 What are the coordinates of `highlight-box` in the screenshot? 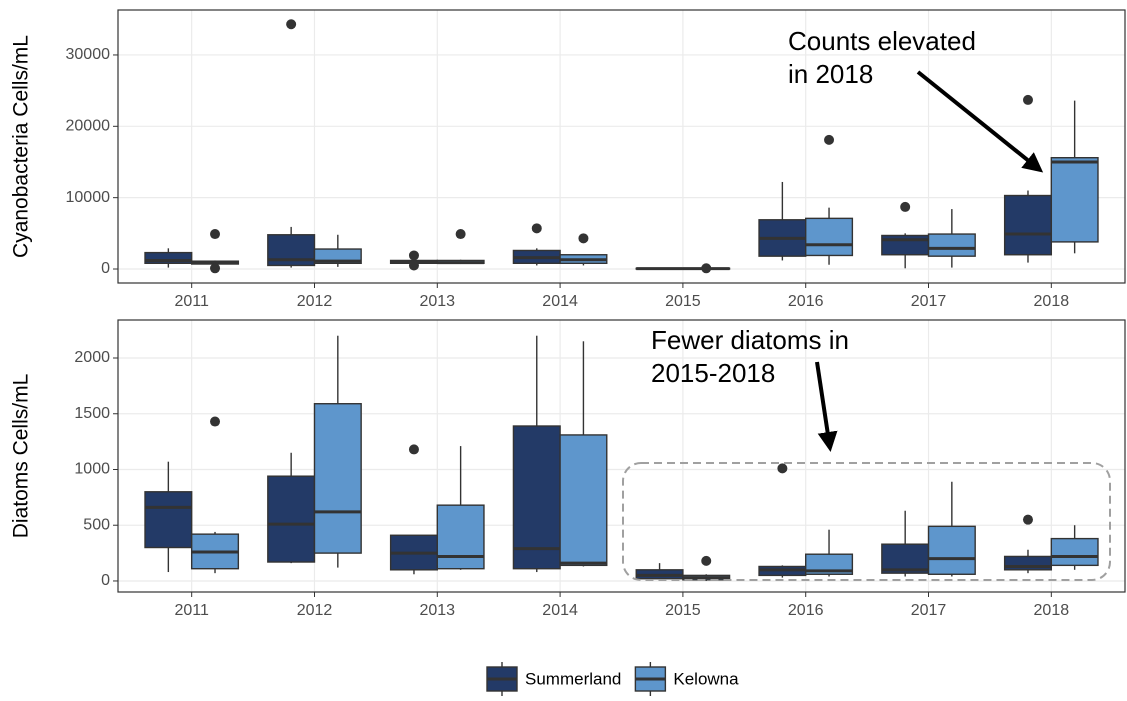 It's located at (866, 521).